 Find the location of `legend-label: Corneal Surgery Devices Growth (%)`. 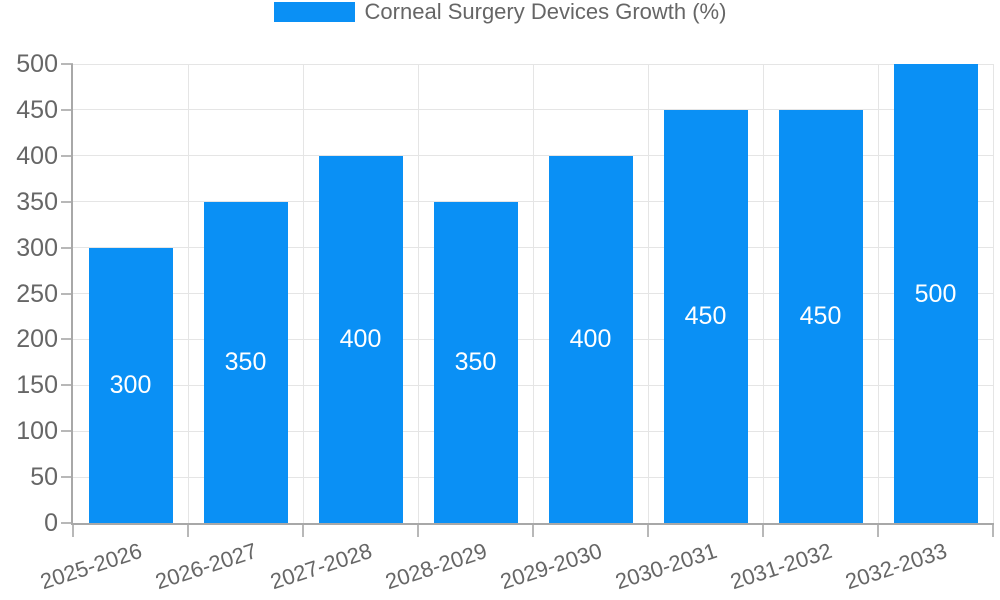

legend-label: Corneal Surgery Devices Growth (%) is located at coordinates (545, 12).